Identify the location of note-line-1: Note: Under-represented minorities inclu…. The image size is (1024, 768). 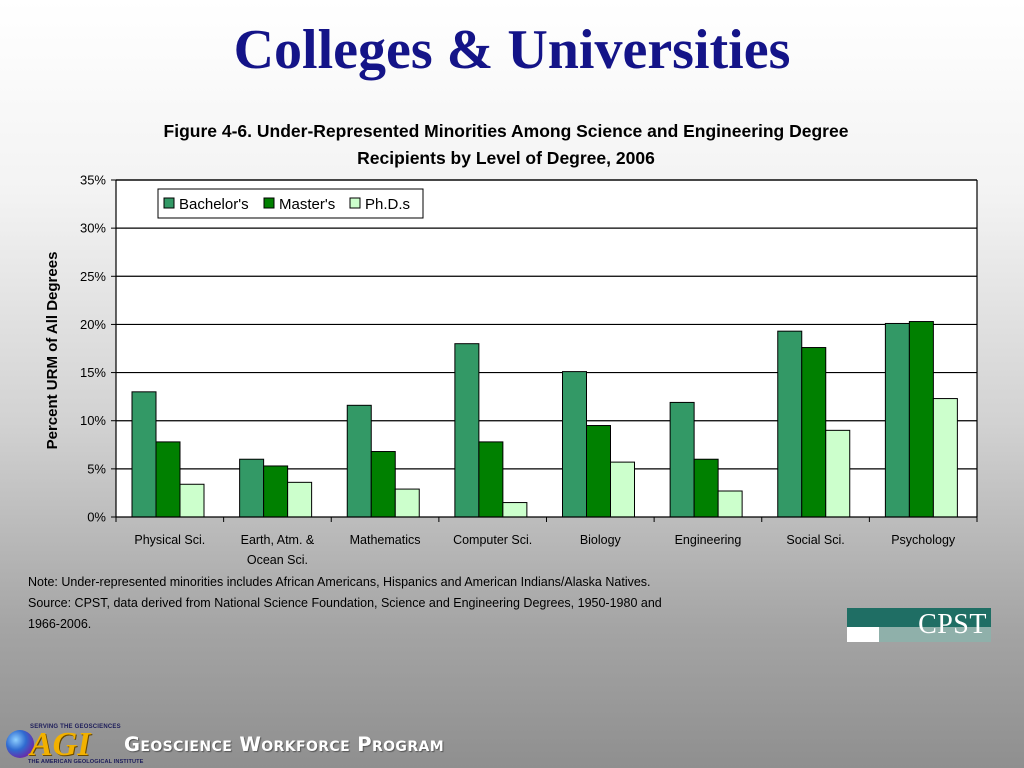
(339, 582).